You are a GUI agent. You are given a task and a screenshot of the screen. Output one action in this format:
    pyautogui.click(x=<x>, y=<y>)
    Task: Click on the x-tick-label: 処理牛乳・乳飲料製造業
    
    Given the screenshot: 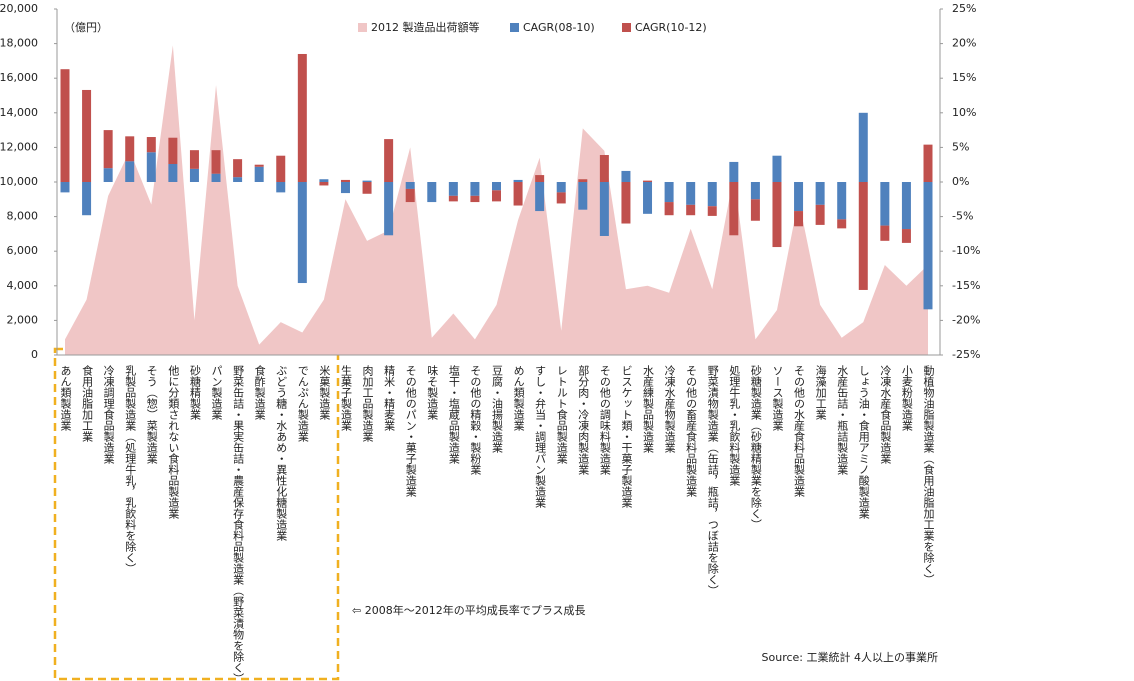 What is the action you would take?
    pyautogui.click(x=734, y=425)
    